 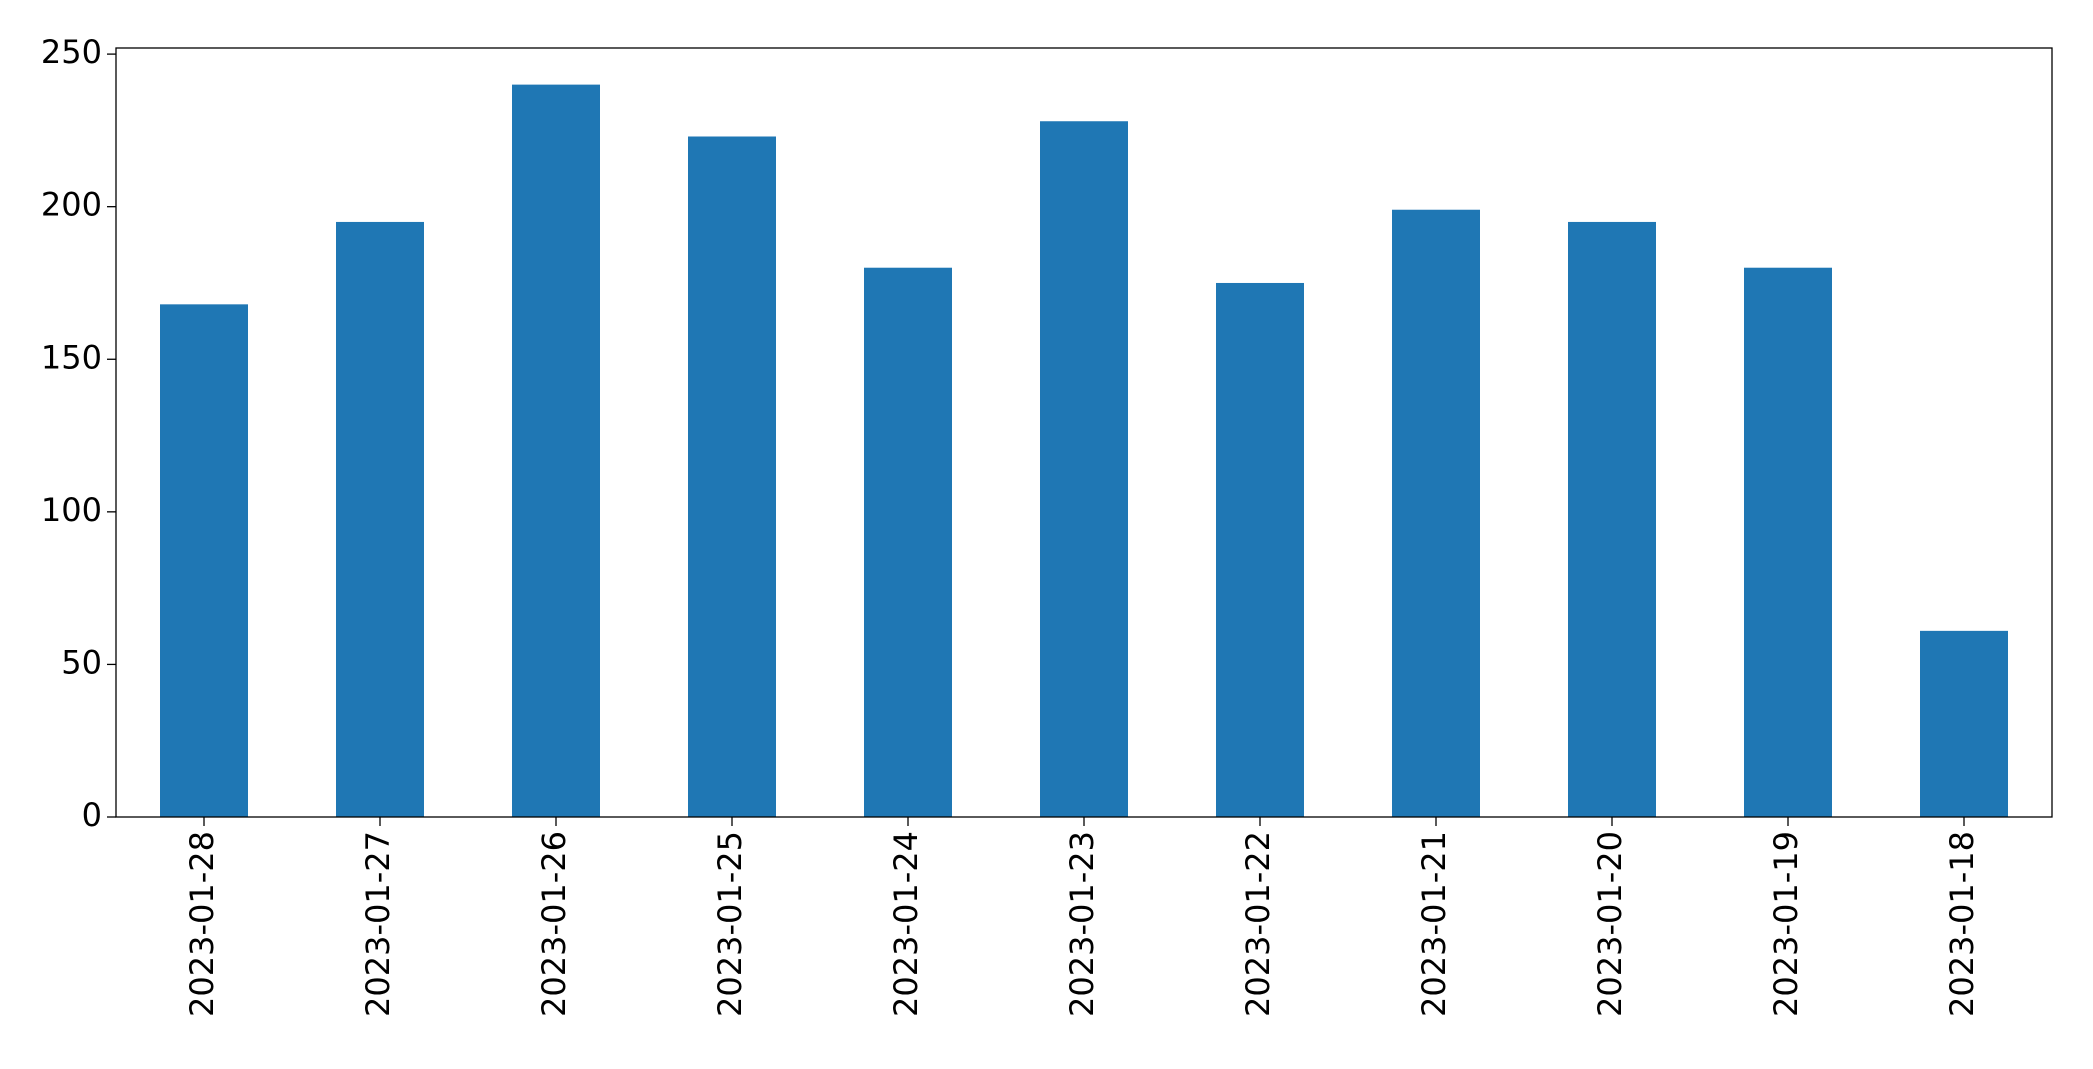 I want to click on x-tick-label: 2023-01-27, so click(x=378, y=924).